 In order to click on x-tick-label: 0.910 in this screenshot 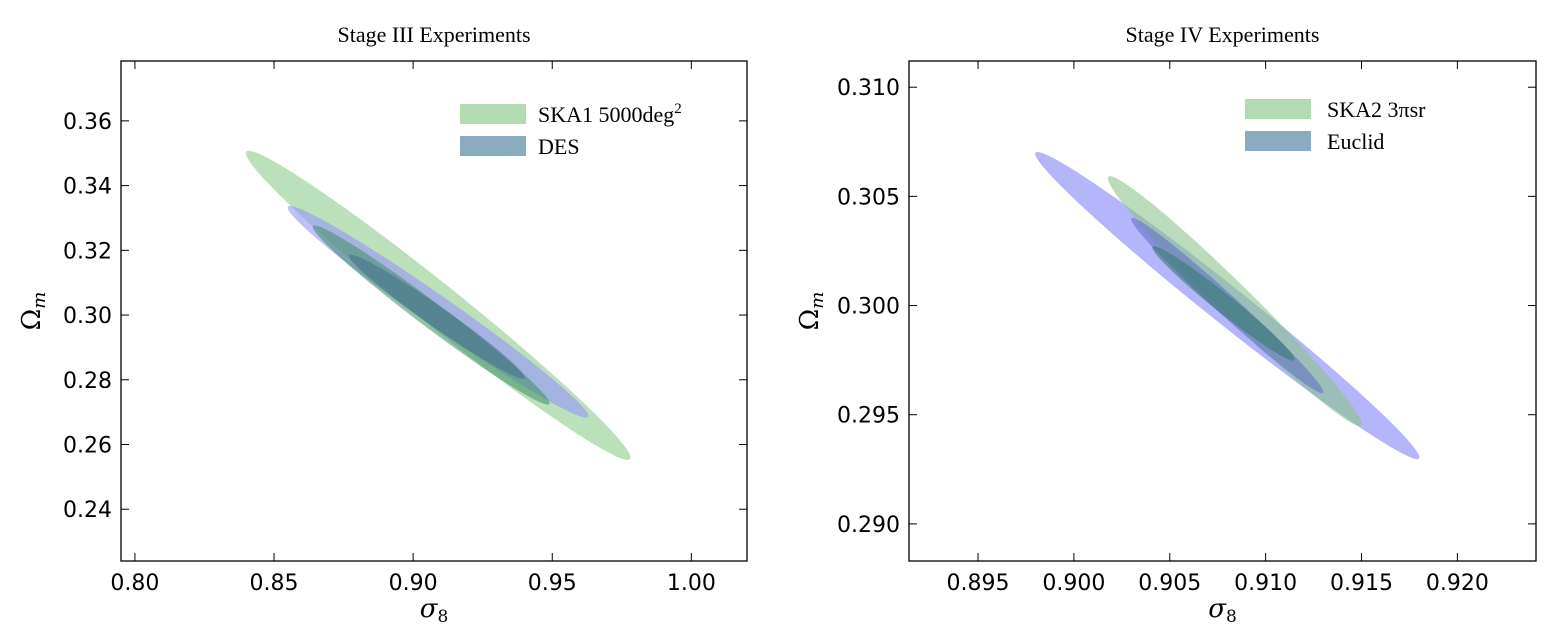, I will do `click(1265, 583)`.